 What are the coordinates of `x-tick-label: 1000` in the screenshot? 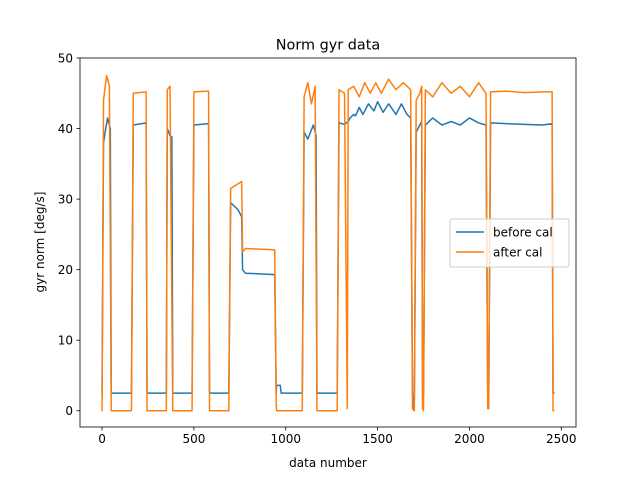 It's located at (285, 439).